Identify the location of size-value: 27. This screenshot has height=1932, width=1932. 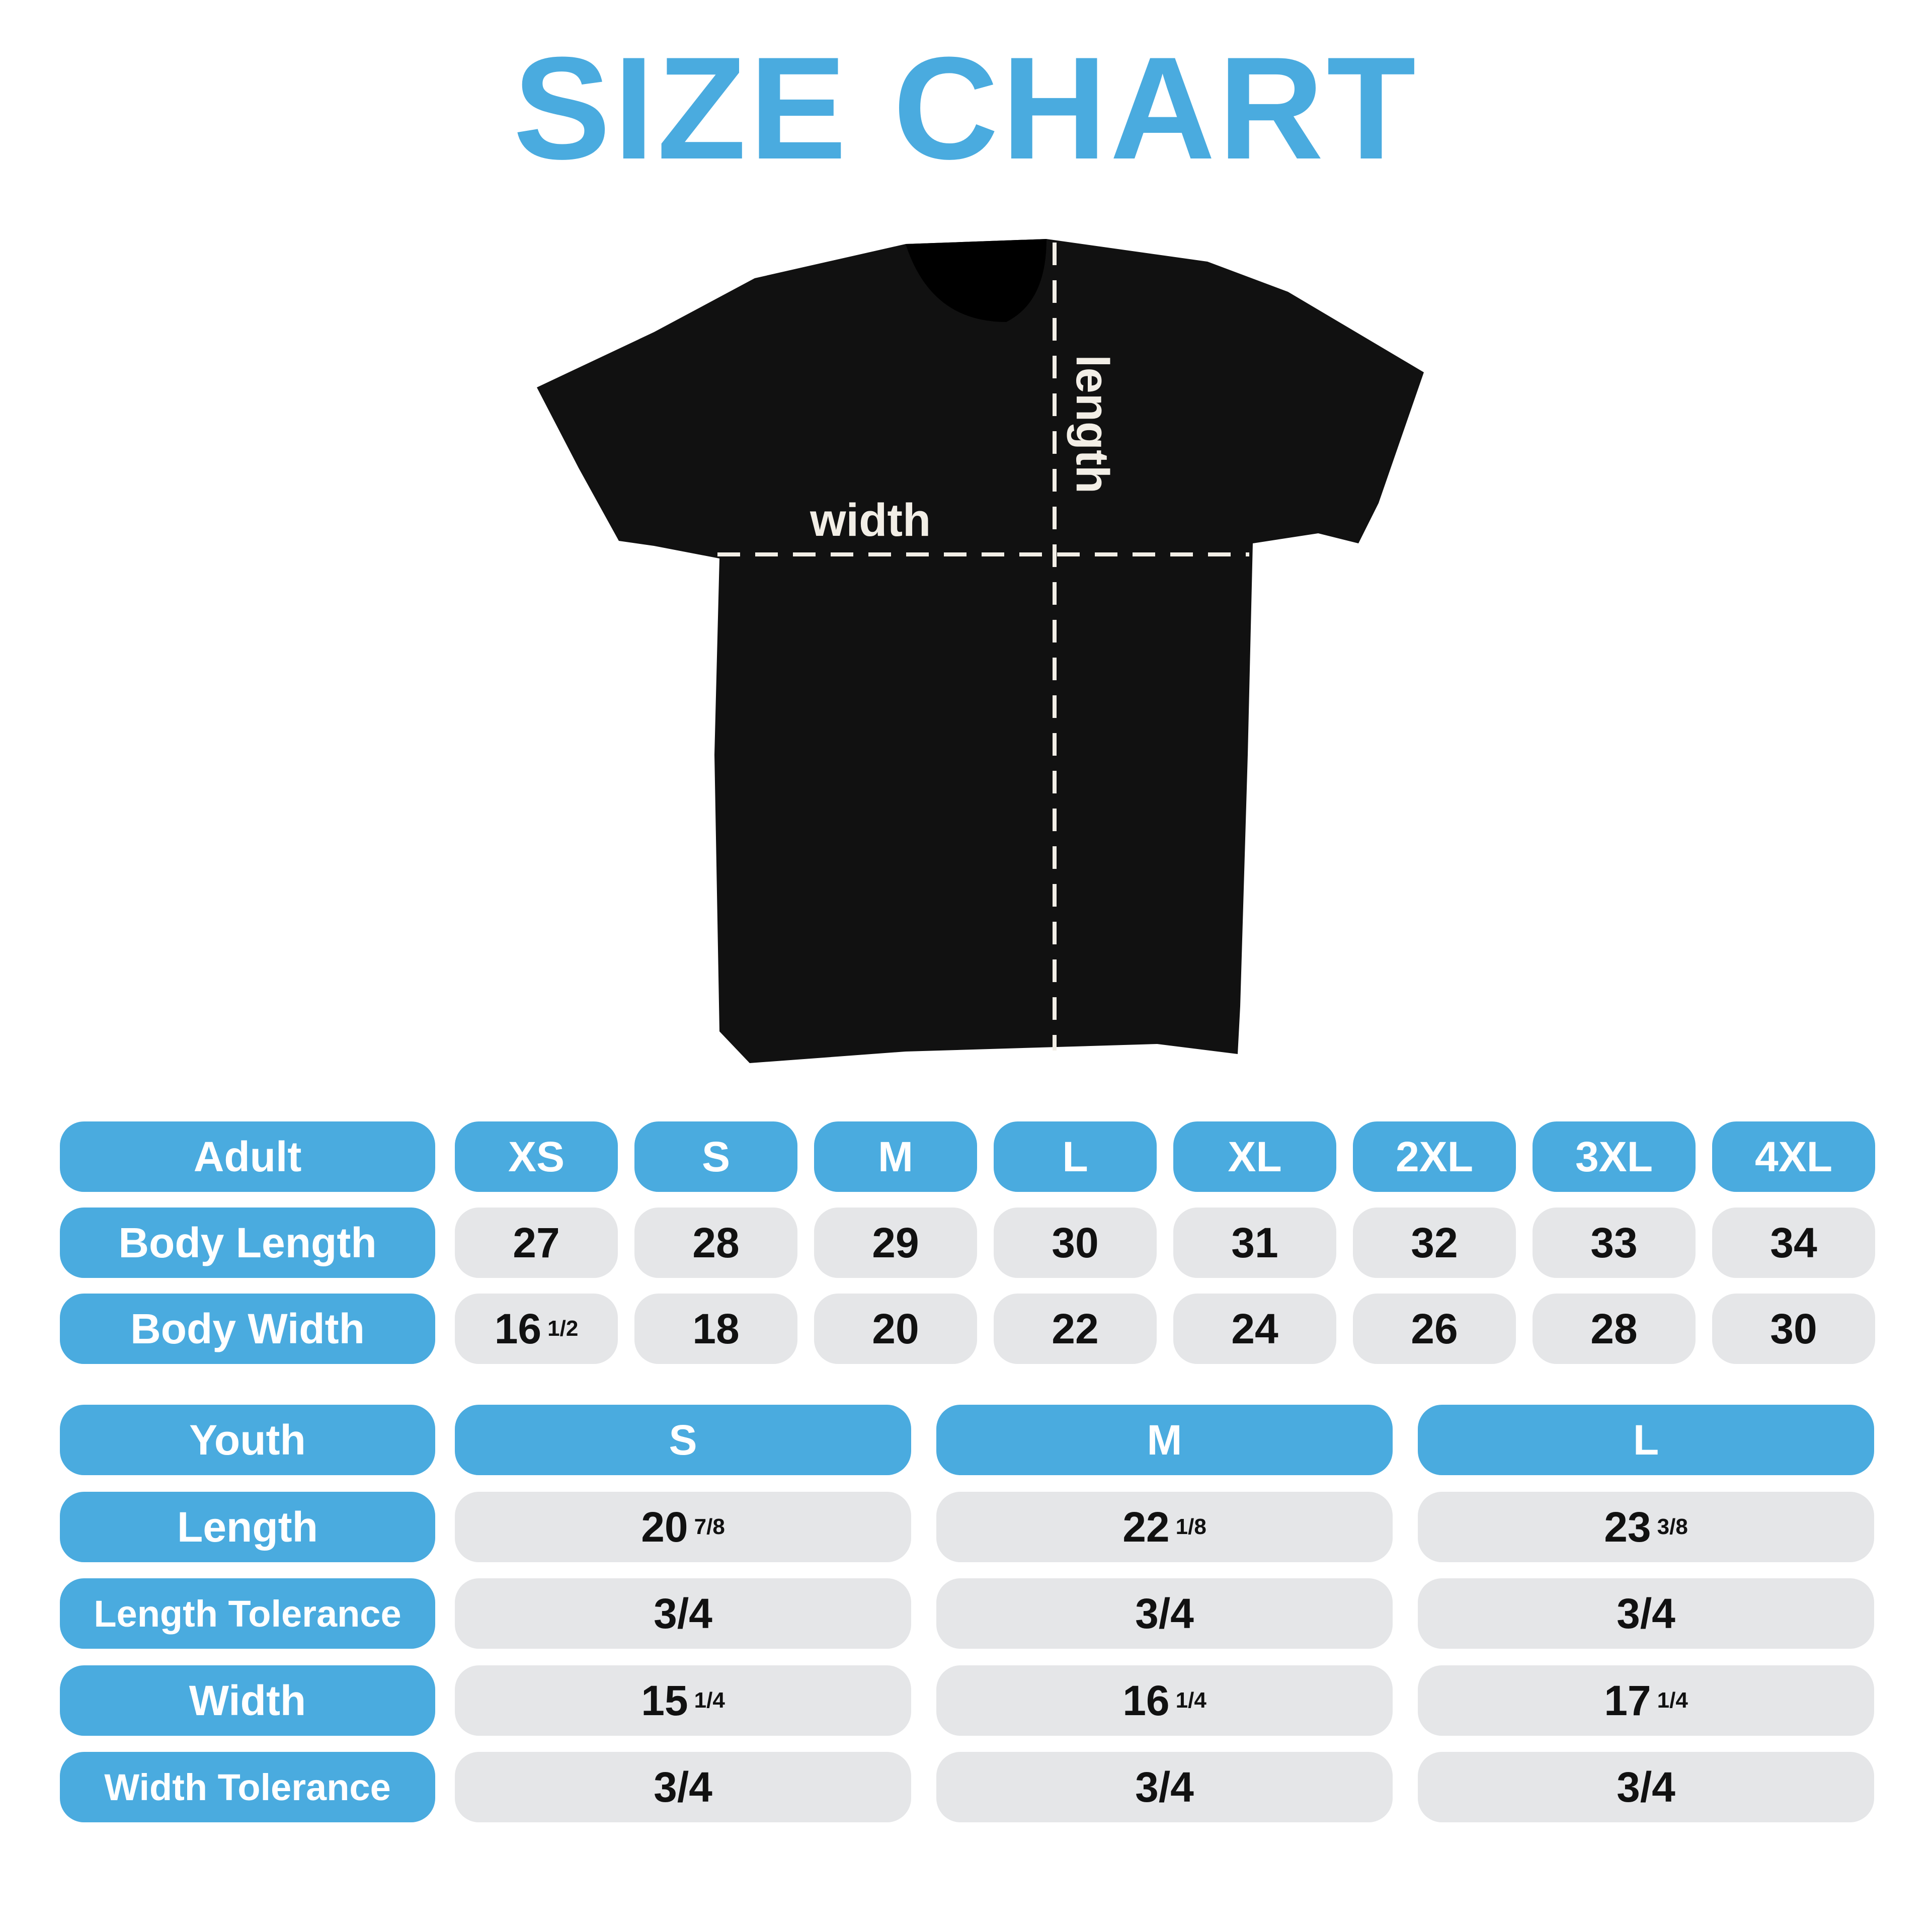
(537, 1243).